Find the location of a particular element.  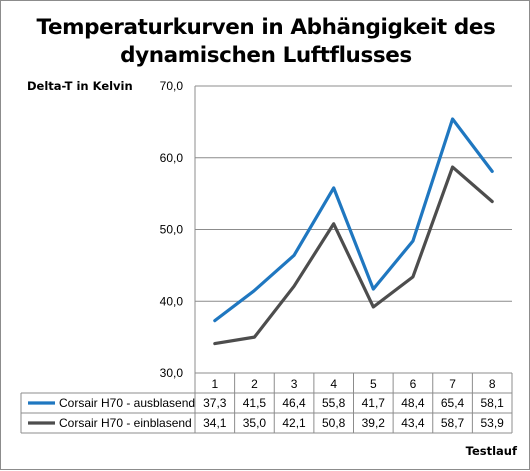

x-tick-label: 5 is located at coordinates (373, 384).